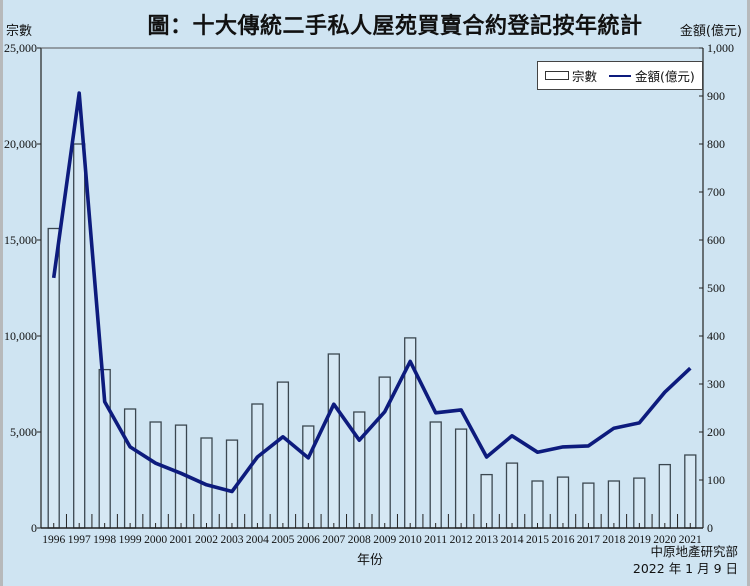 The width and height of the screenshot is (750, 586). What do you see at coordinates (720, 48) in the screenshot?
I see `right-tick-label: 1,000` at bounding box center [720, 48].